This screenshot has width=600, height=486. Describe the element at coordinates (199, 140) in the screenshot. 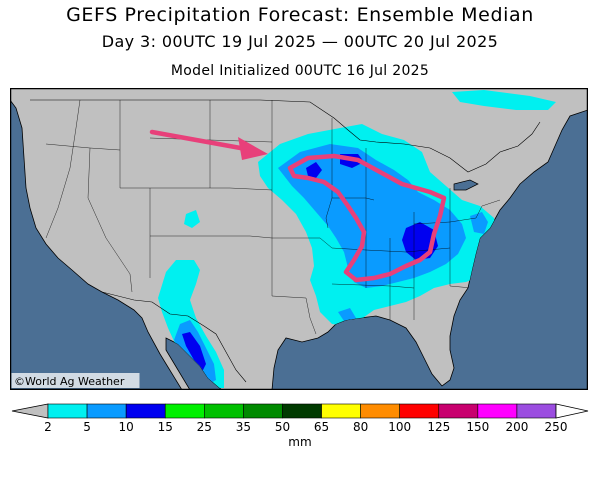

I see `arrow-shaft` at that location.